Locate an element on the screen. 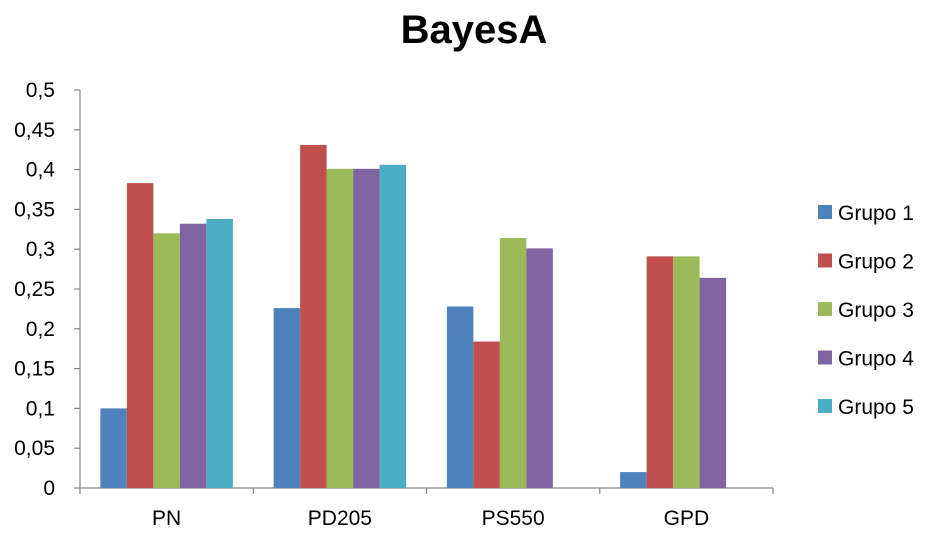 The width and height of the screenshot is (928, 534). y-tick-label: 0,05 is located at coordinates (34, 448).